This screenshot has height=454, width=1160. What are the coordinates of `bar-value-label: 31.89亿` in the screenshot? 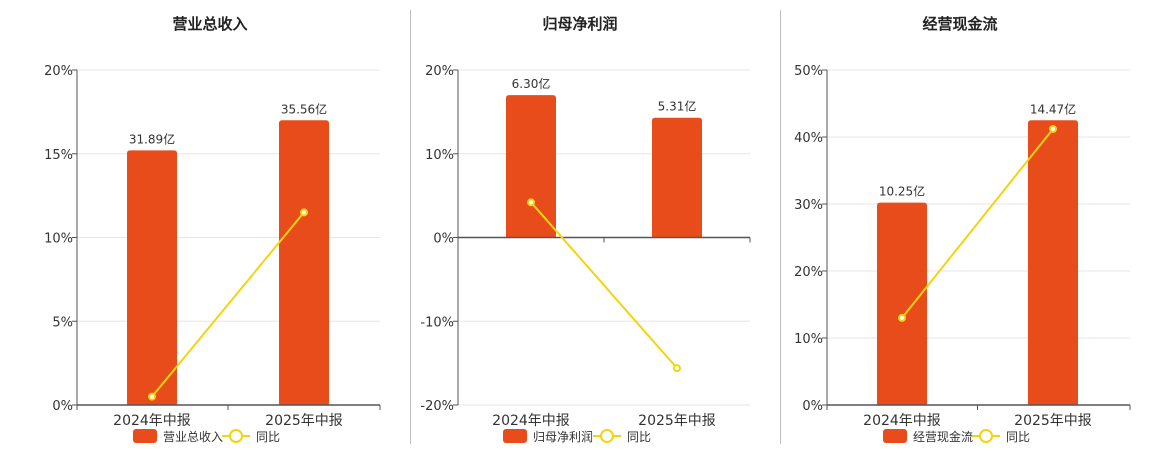 It's located at (152, 138).